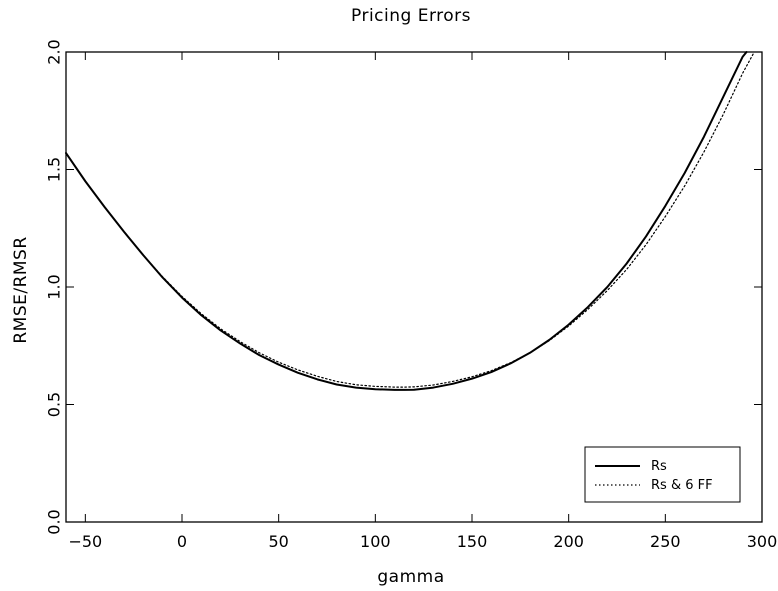 This screenshot has height=591, width=778. I want to click on legend-box, so click(662, 474).